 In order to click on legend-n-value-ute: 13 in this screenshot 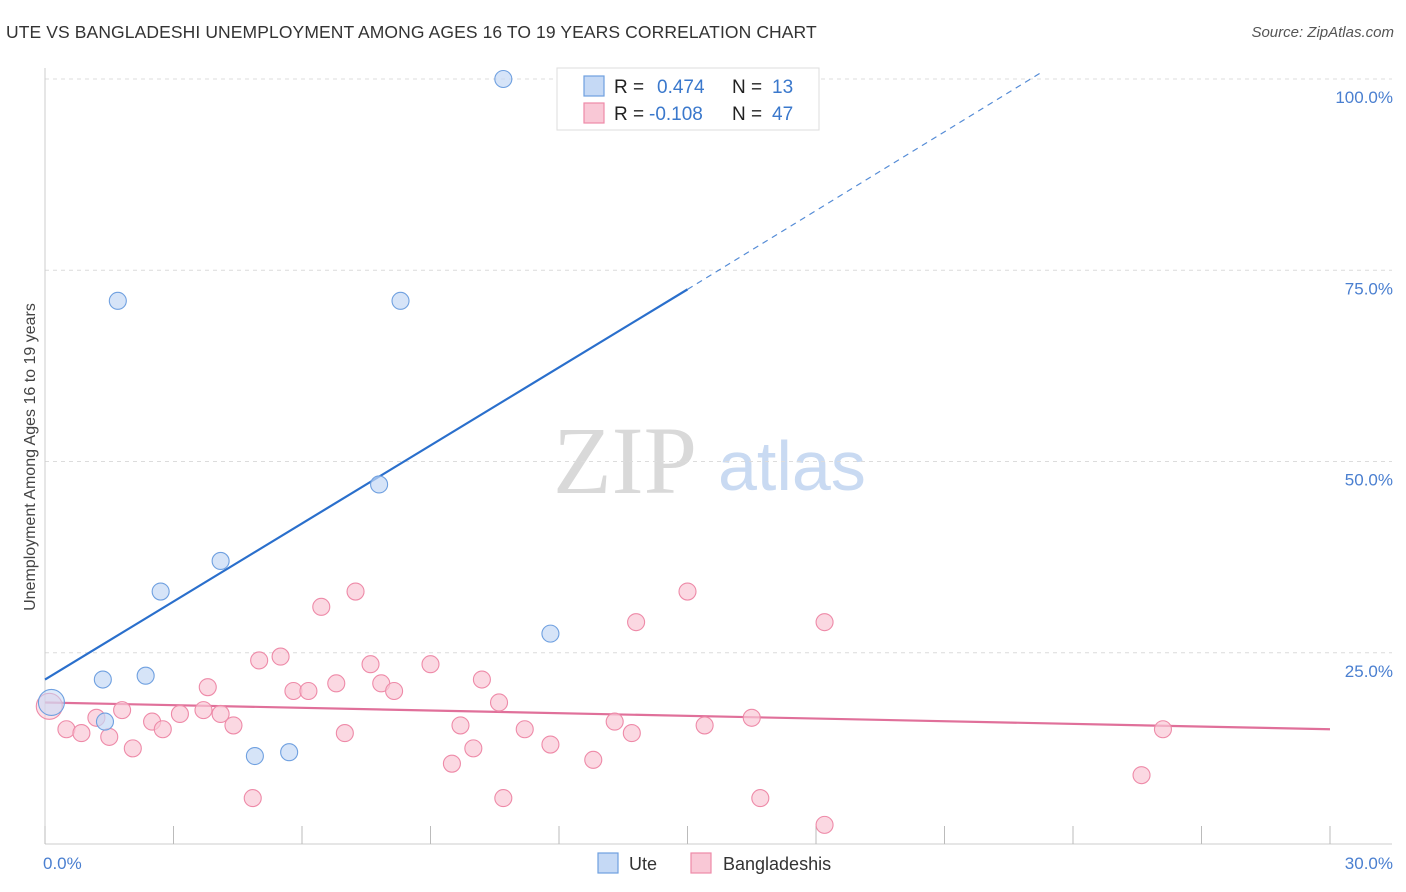, I will do `click(782, 87)`.